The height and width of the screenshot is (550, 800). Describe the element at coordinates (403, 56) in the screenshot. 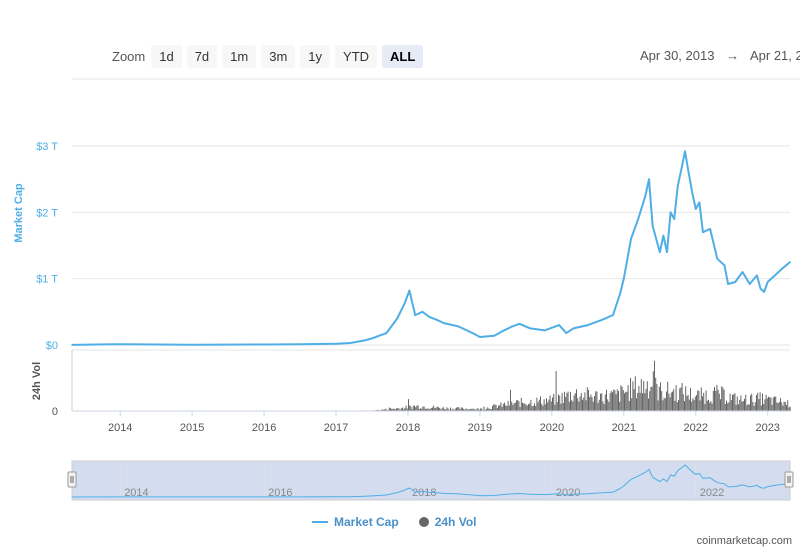

I see `zoom-all-button: ALL` at that location.